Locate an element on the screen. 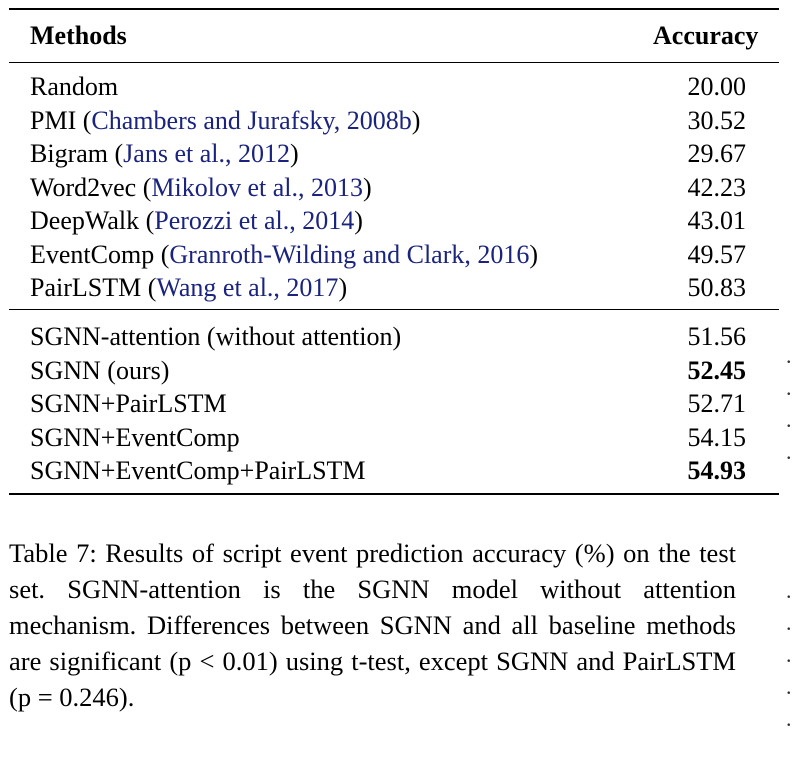 The height and width of the screenshot is (771, 795). method-cell: SGNN+EventComp is located at coordinates (135, 437).